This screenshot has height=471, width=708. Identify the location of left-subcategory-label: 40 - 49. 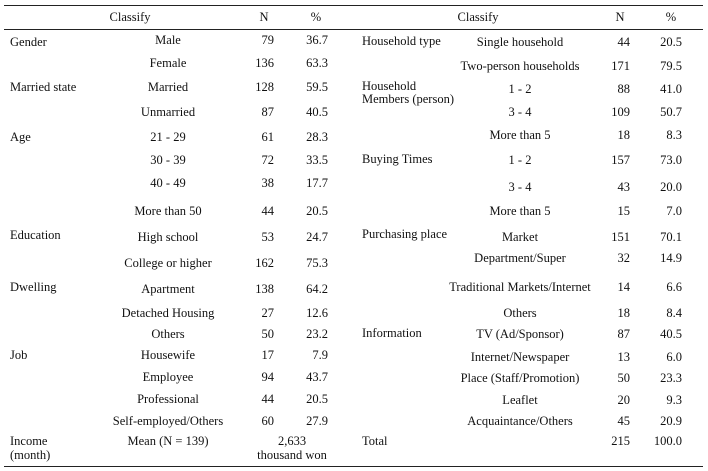
(168, 183).